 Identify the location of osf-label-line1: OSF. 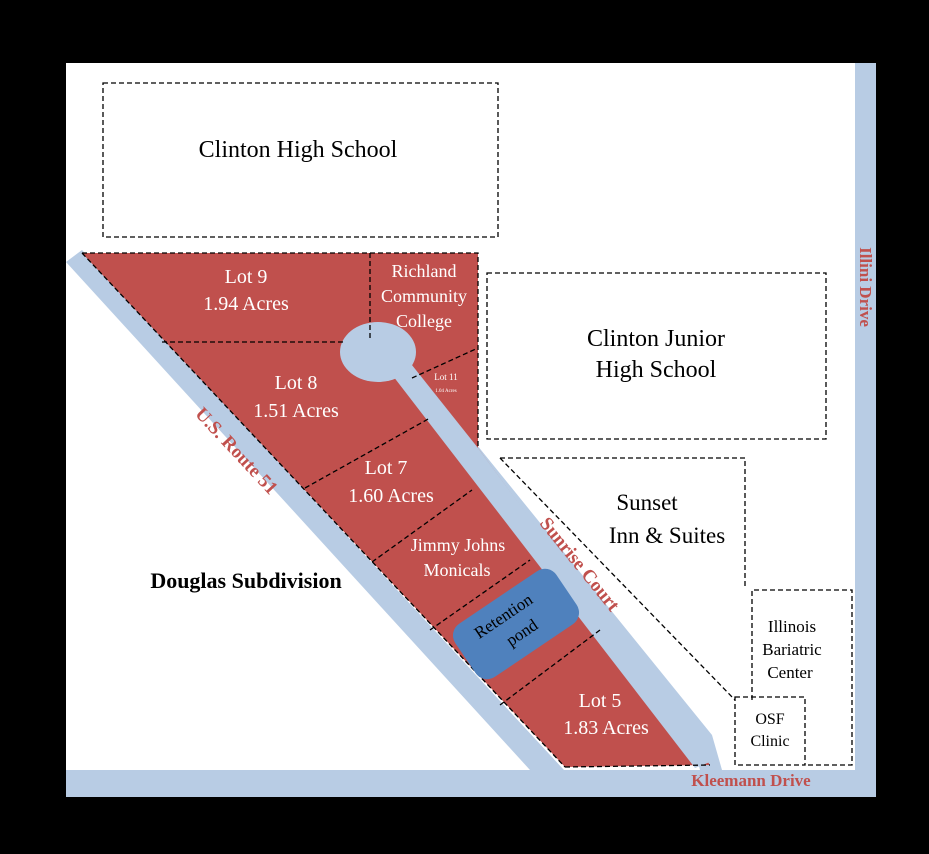
(769, 719).